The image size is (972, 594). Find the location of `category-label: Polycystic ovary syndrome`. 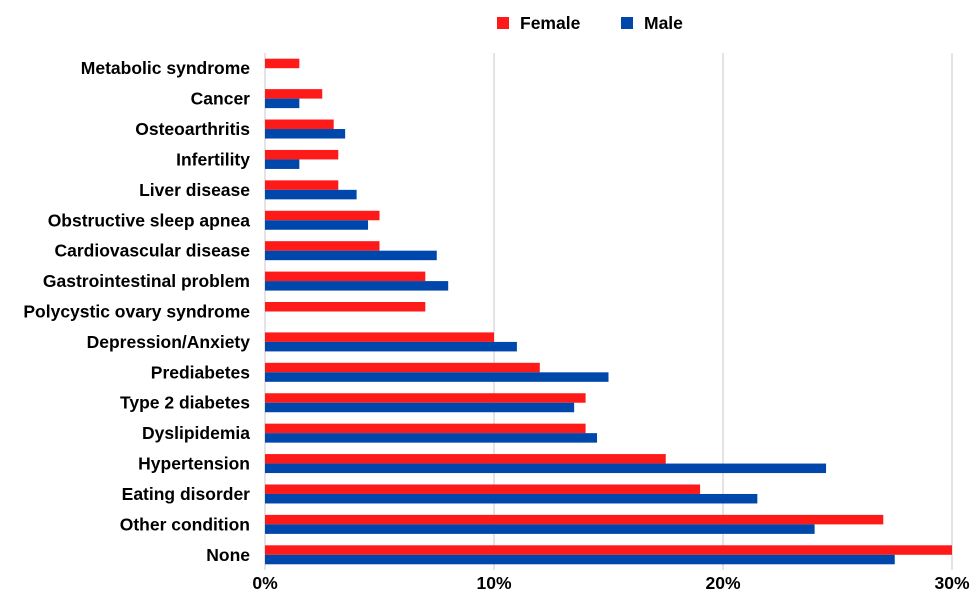

category-label: Polycystic ovary syndrome is located at coordinates (136, 312).